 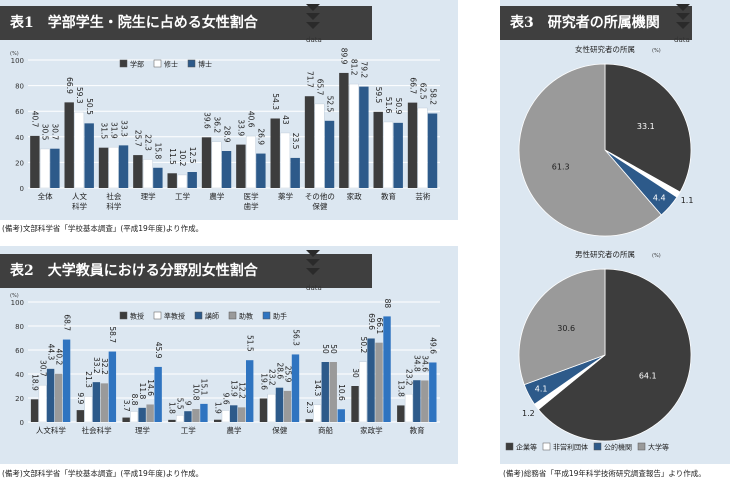 I want to click on pie-value-label: 61.3, so click(x=561, y=167).